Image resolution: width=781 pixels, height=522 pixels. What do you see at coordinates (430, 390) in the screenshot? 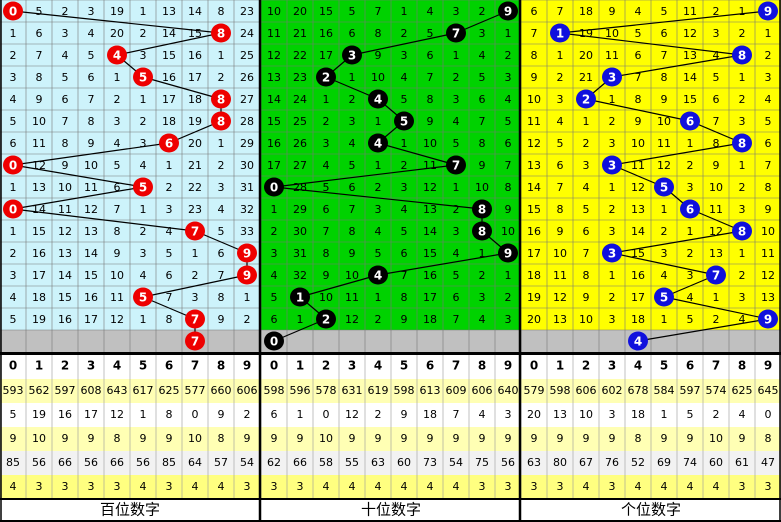
I see `stat-value: 613` at bounding box center [430, 390].